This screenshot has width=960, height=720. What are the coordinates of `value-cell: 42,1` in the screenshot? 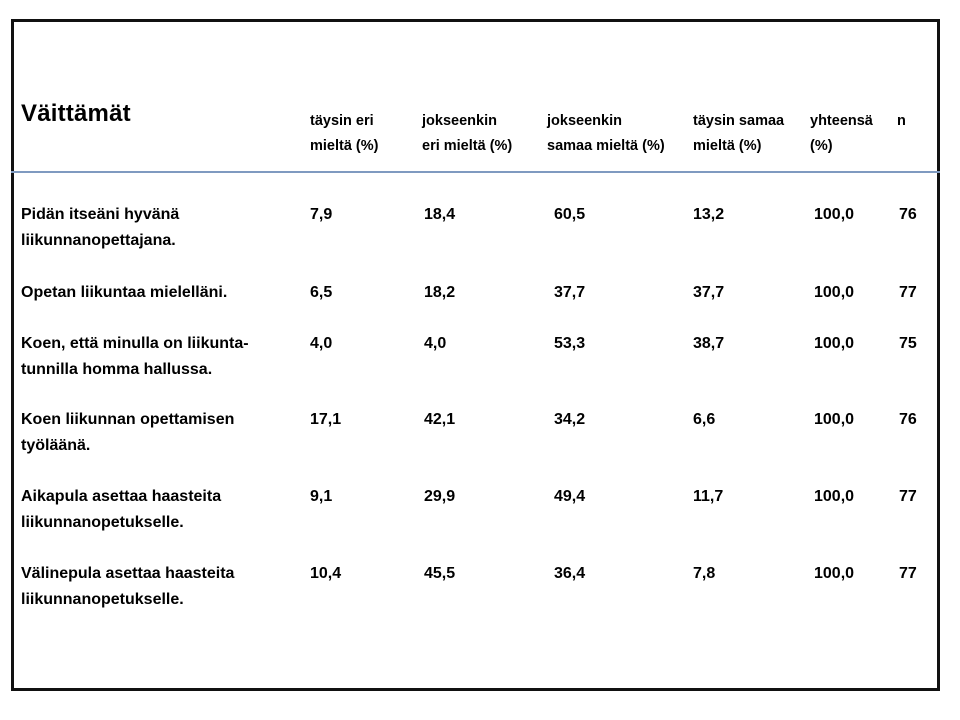 It's located at (440, 419).